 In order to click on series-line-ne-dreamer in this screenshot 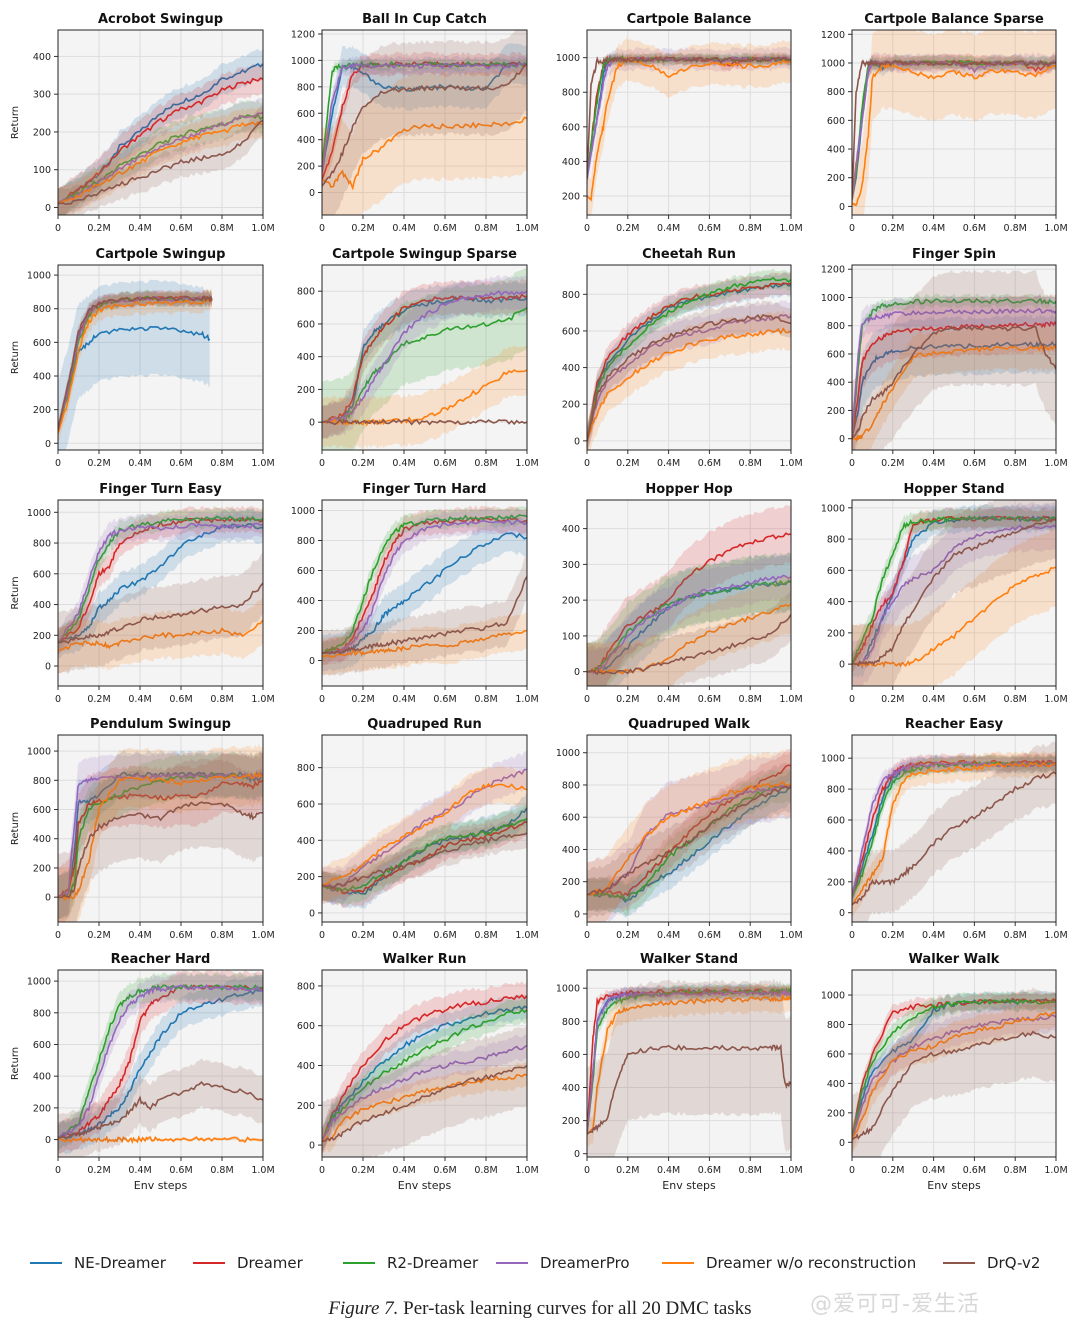, I will do `click(954, 389)`.